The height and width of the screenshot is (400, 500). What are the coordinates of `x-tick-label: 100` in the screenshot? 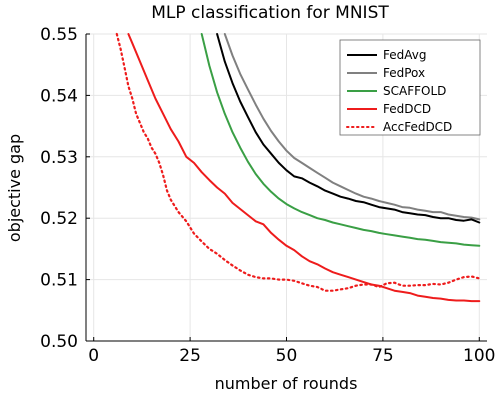 It's located at (479, 356).